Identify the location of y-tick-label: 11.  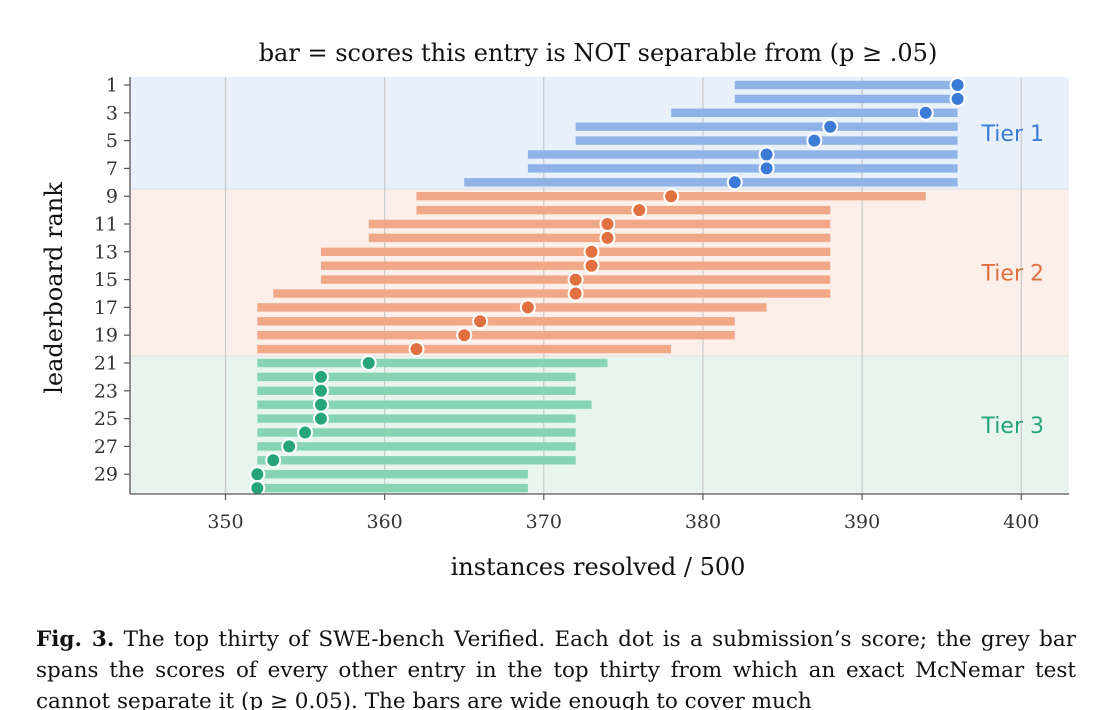
(106, 225).